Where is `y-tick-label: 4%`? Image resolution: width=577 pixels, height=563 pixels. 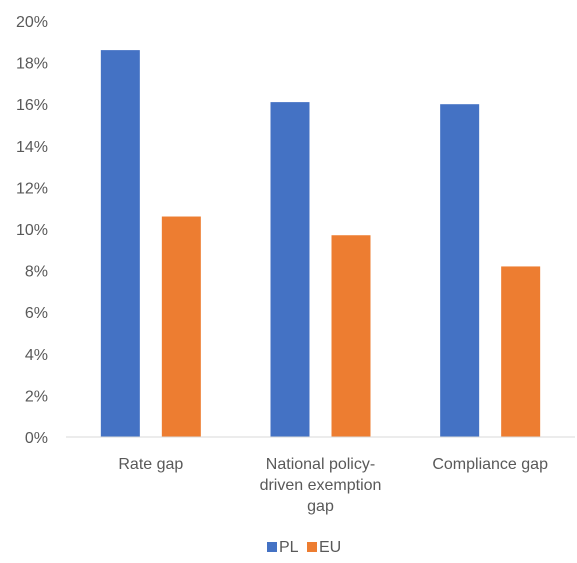
y-tick-label: 4% is located at coordinates (36, 355).